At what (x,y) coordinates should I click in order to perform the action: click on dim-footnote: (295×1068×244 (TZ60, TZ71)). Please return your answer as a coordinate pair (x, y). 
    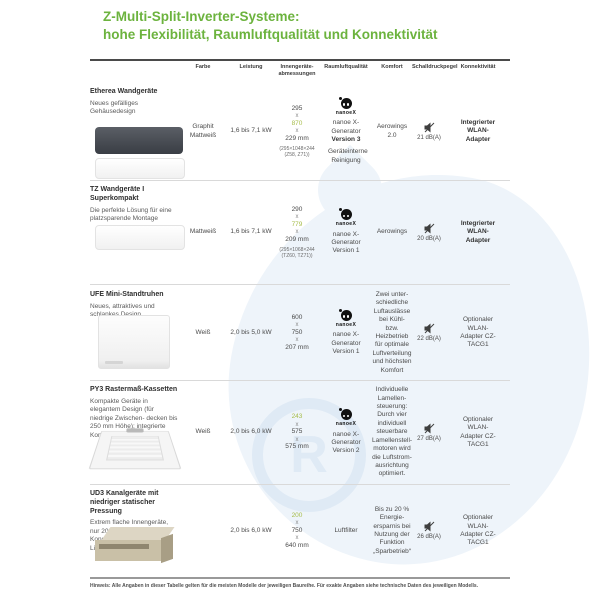
    Looking at the image, I should click on (297, 252).